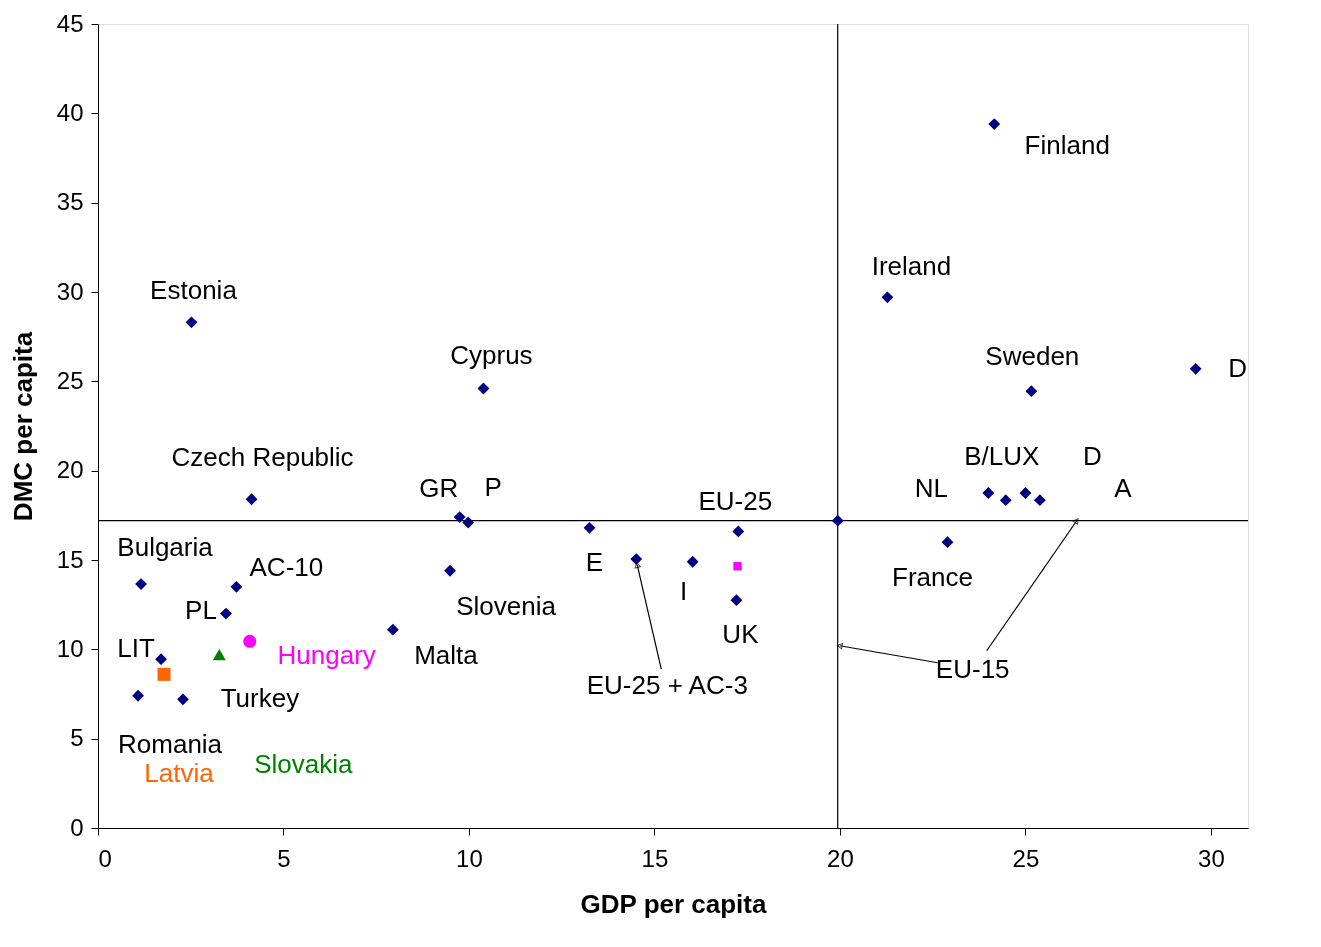 This screenshot has height=947, width=1321. I want to click on annotation: Bulgaria, so click(165, 547).